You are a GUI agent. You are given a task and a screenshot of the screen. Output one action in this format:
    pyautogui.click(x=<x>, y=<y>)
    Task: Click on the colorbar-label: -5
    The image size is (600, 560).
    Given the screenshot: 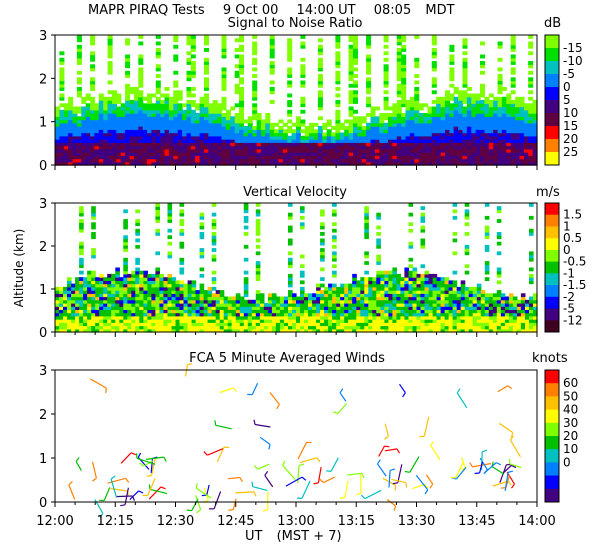 What is the action you would take?
    pyautogui.click(x=569, y=309)
    